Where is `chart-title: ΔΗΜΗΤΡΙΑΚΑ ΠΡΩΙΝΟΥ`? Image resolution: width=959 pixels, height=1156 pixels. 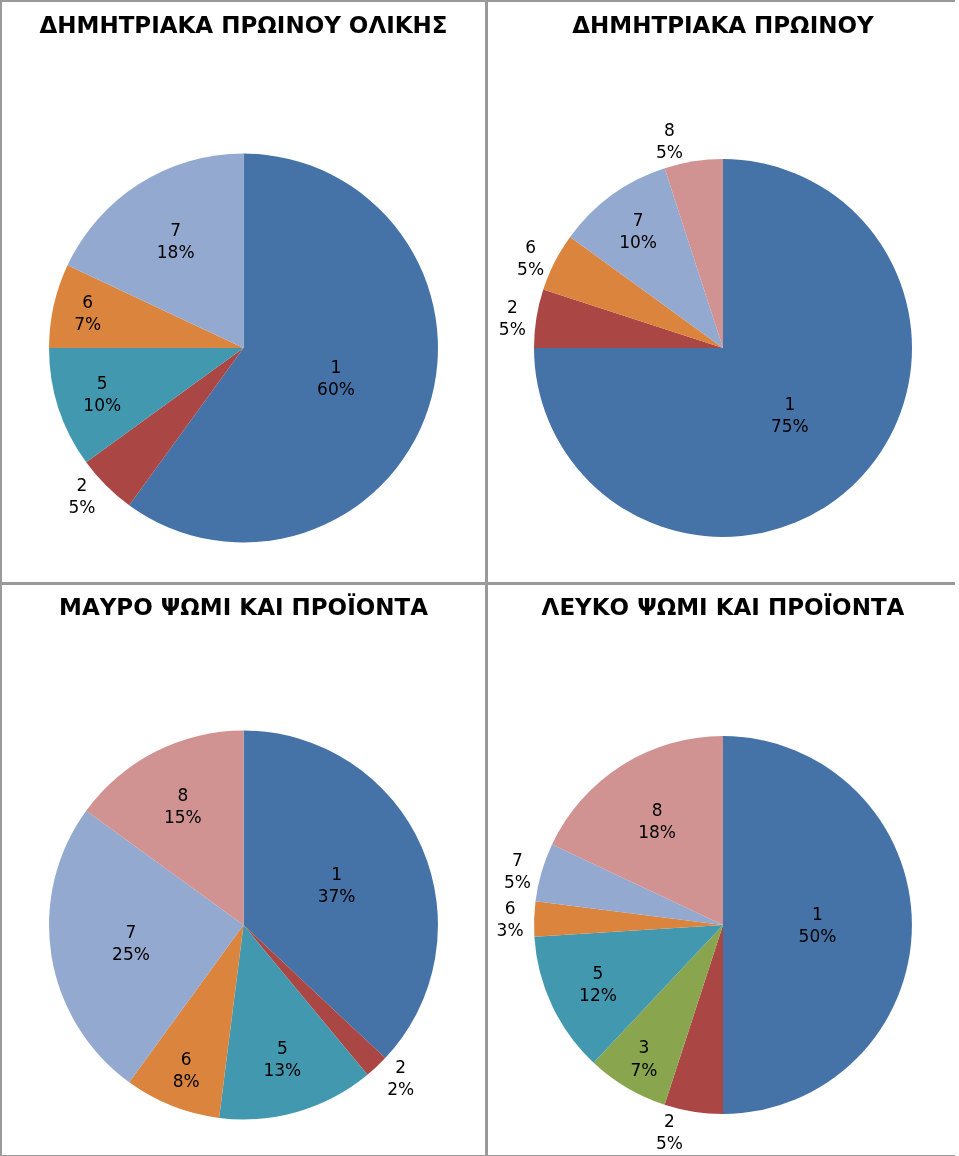 chart-title: ΔΗΜΗΤΡΙΑΚΑ ΠΡΩΙΝΟΥ is located at coordinates (723, 24).